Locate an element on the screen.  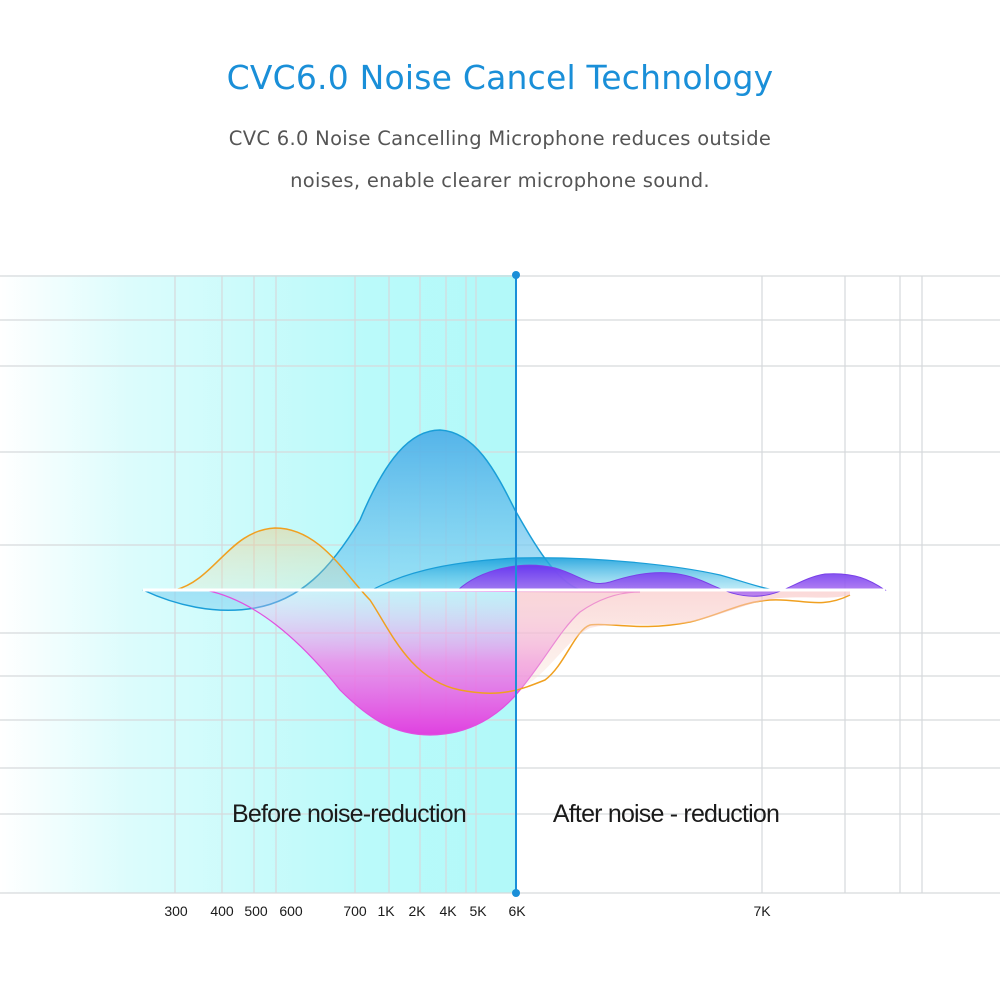
label-after: After noise - reduction is located at coordinates (666, 814).